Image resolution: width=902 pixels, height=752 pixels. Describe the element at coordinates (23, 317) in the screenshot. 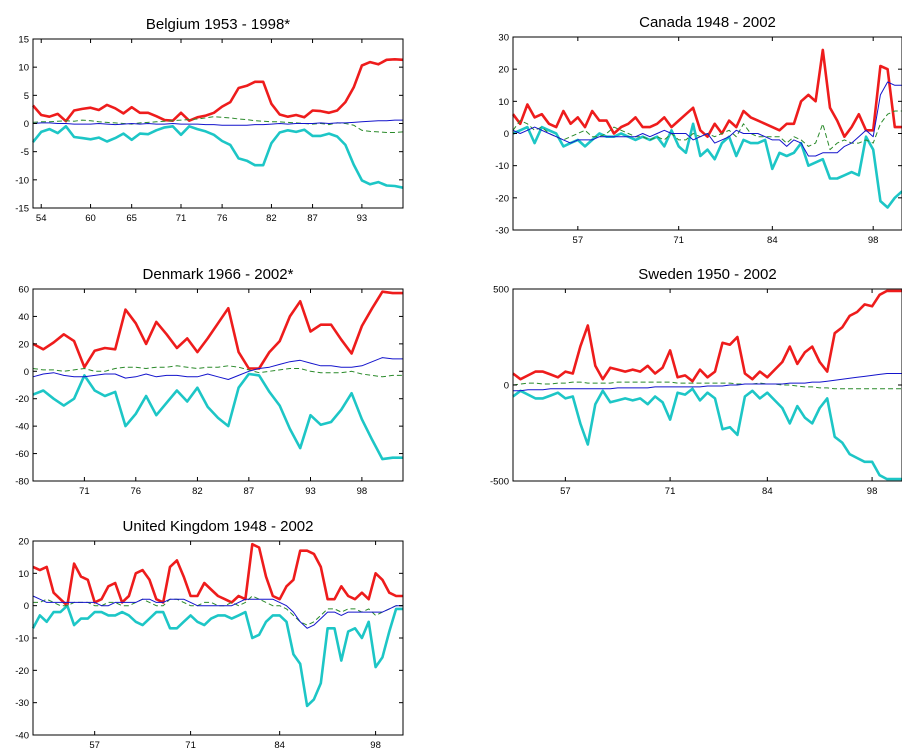

I see `y-tick-label: 40` at that location.